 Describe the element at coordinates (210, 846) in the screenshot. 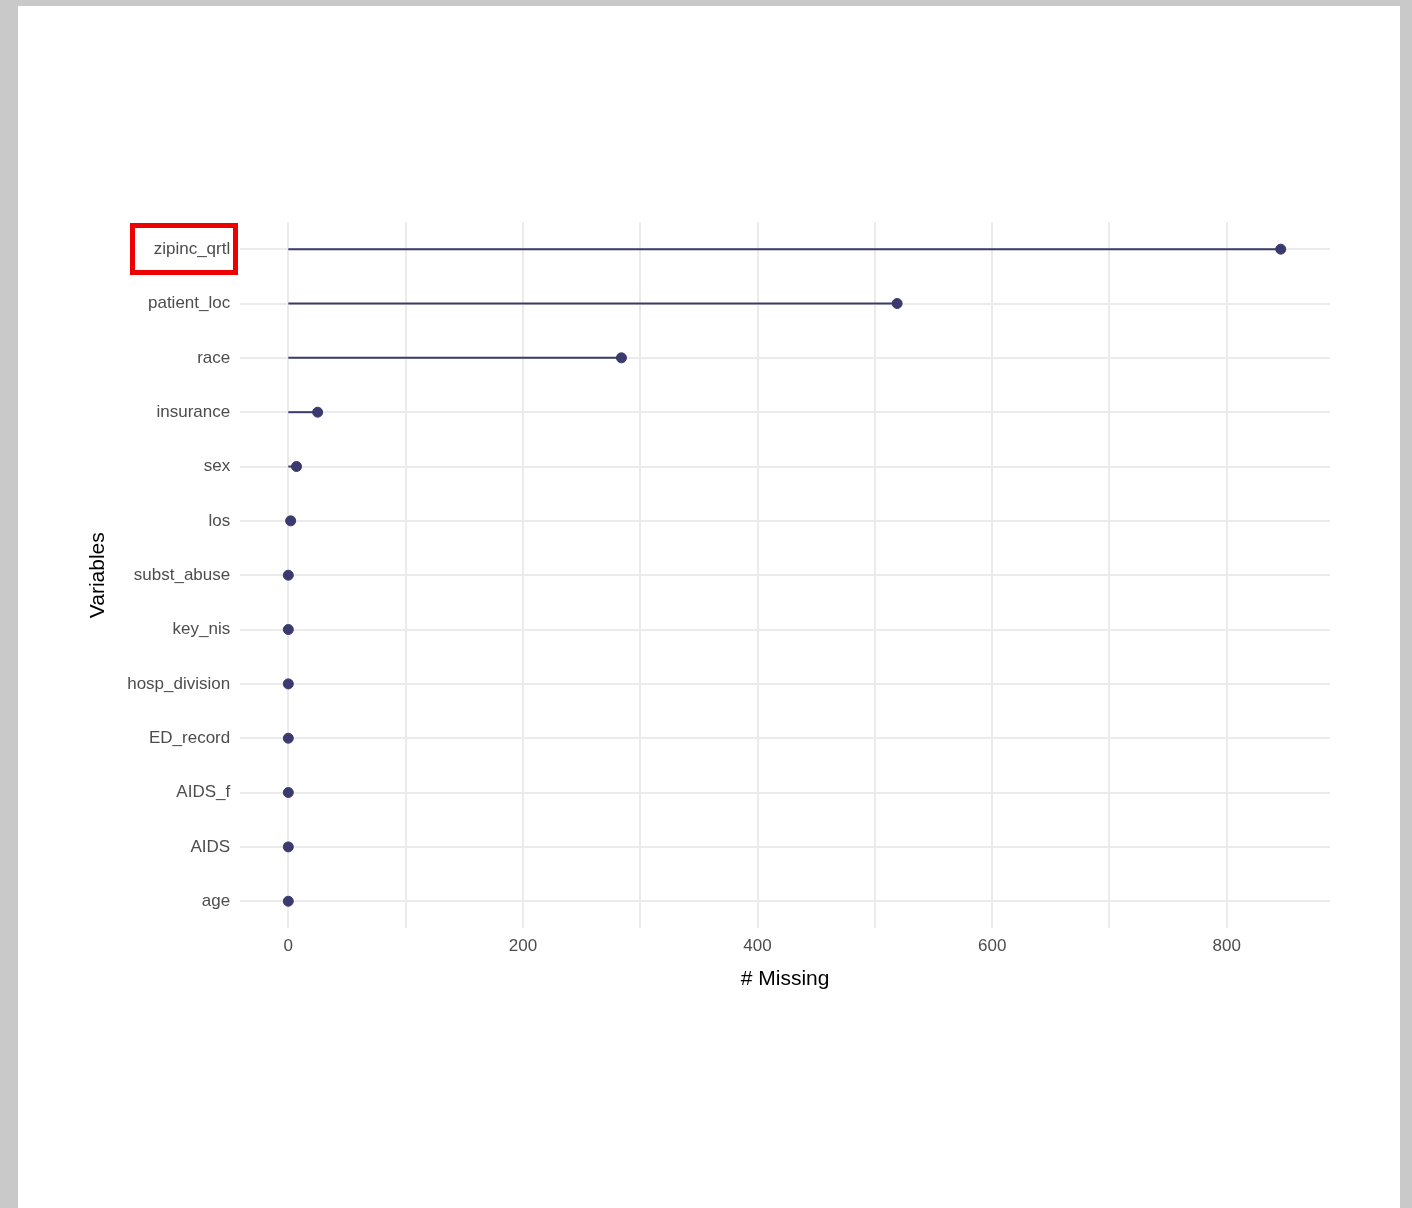

I see `y-tick-label: AIDS` at that location.